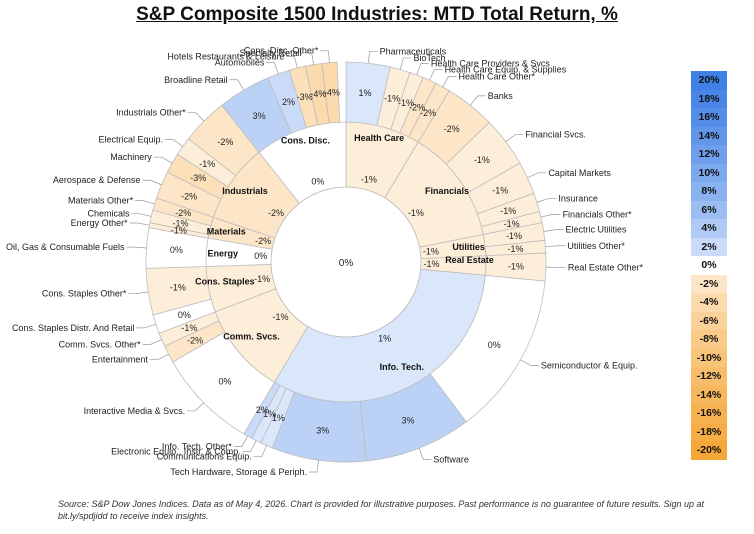 The height and width of the screenshot is (534, 754). Describe the element at coordinates (97, 180) in the screenshot. I see `industry-name-label: Aerospace & Defense` at that location.